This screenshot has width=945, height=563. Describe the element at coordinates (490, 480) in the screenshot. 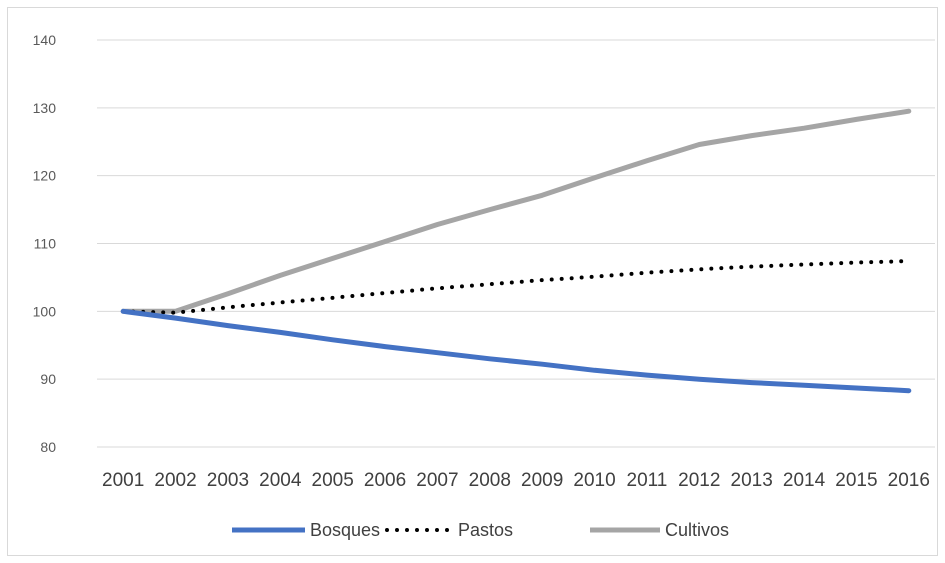

I see `x-tick-label: 2008` at that location.